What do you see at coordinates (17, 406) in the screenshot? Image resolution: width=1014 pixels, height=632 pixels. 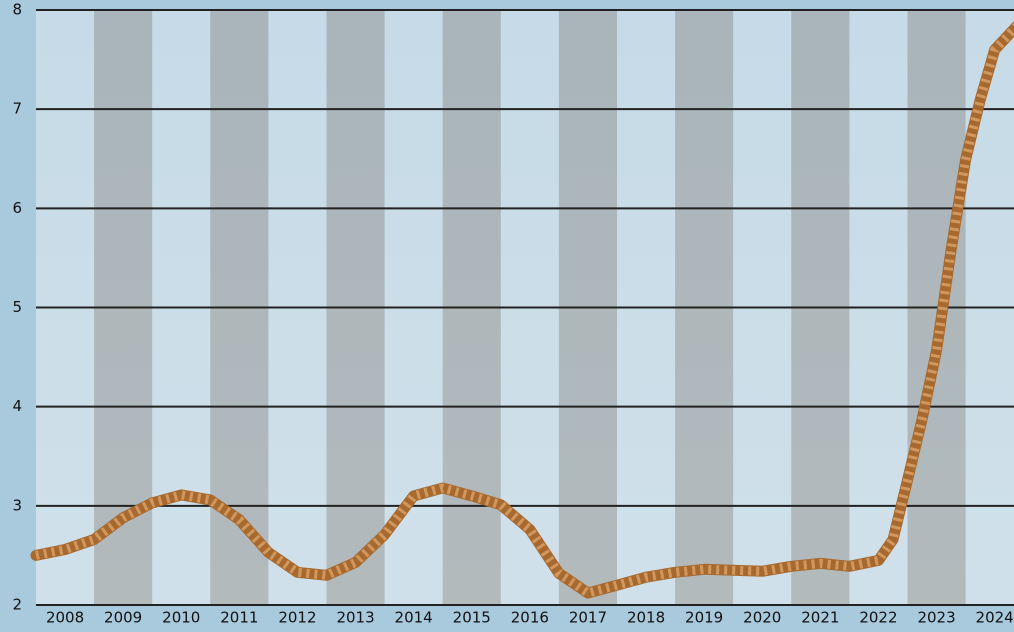 I see `y-tick-label: 4` at bounding box center [17, 406].